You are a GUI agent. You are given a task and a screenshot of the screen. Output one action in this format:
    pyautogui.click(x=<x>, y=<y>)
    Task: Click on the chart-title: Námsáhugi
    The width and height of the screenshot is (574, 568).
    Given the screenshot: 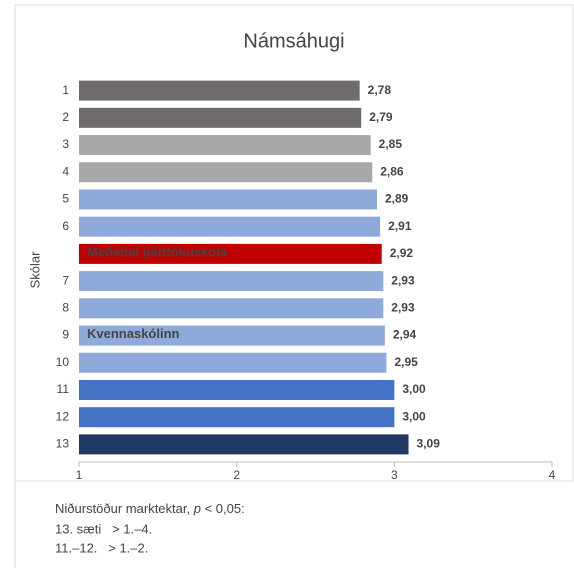 What is the action you would take?
    pyautogui.click(x=293, y=41)
    